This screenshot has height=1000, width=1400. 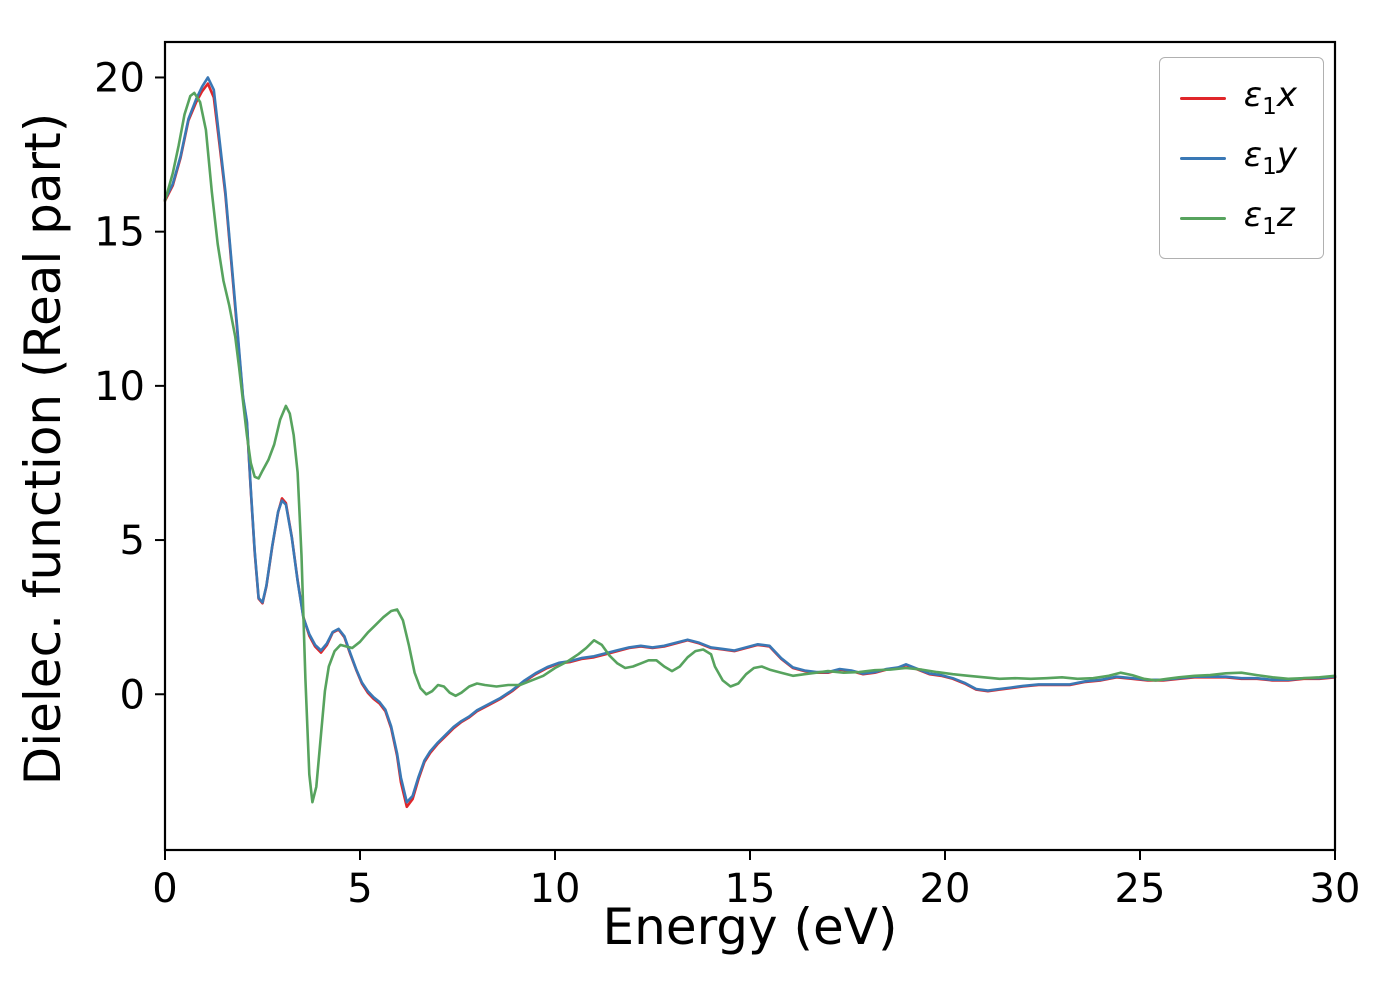 What do you see at coordinates (132, 541) in the screenshot?
I see `y-tick-label: 5` at bounding box center [132, 541].